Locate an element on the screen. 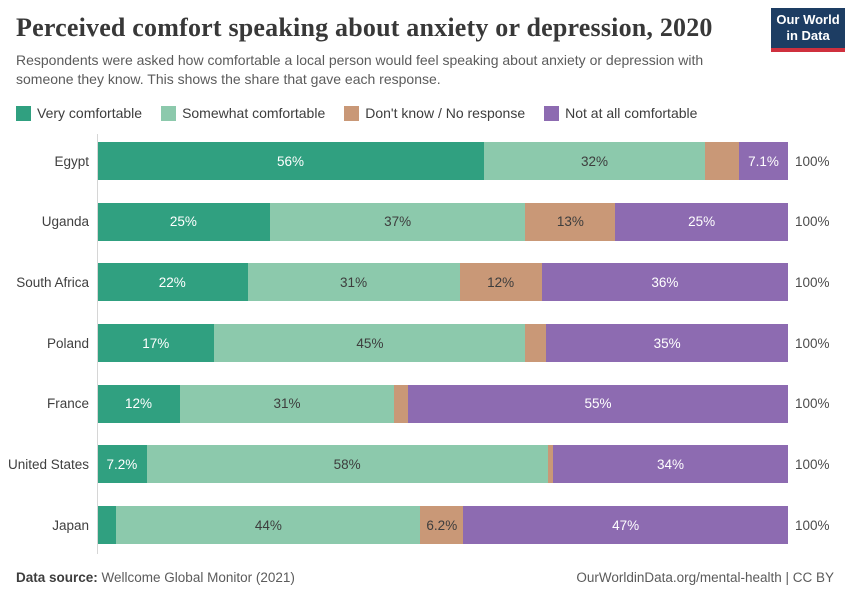  bar-segment: 32% is located at coordinates (594, 161).